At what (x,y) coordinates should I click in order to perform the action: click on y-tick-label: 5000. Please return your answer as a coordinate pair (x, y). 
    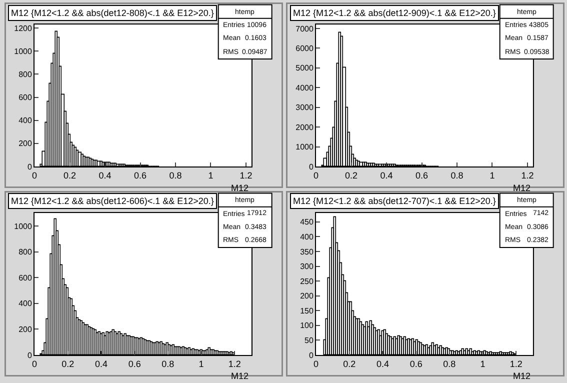
    Looking at the image, I should click on (305, 68).